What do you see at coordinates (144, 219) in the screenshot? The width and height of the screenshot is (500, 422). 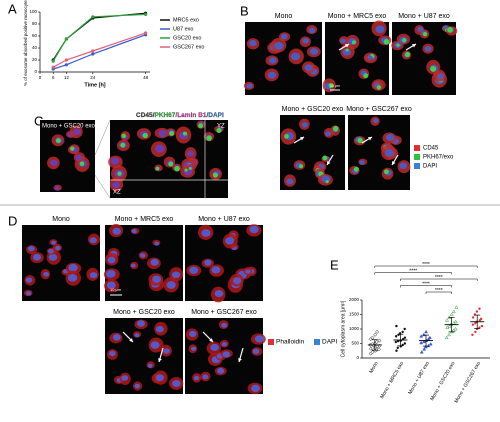 I see `image-caption: Mono + MRC5 exo` at bounding box center [144, 219].